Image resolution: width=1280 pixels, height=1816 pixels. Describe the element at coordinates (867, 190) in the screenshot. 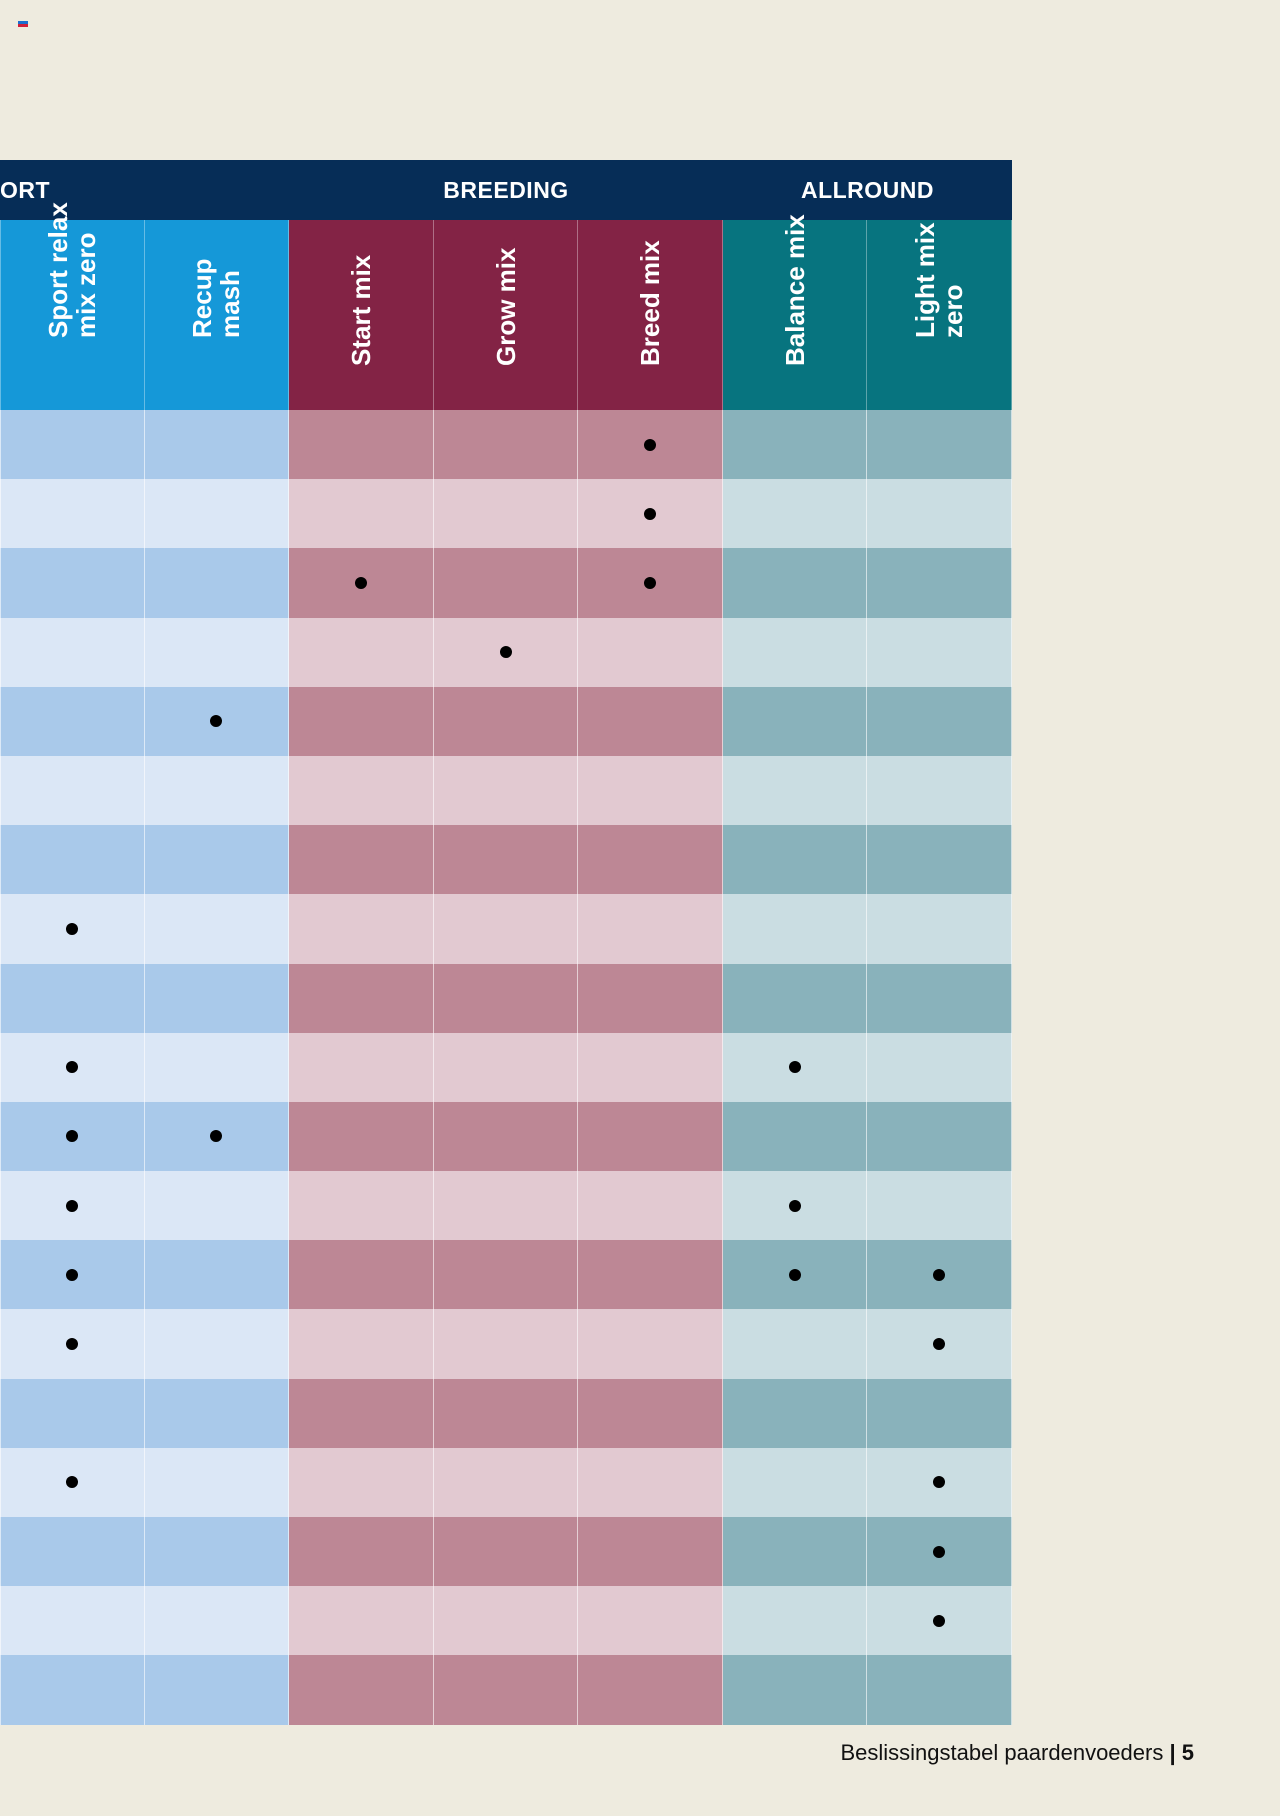

I see `group-label-allround: ALLROUND` at that location.